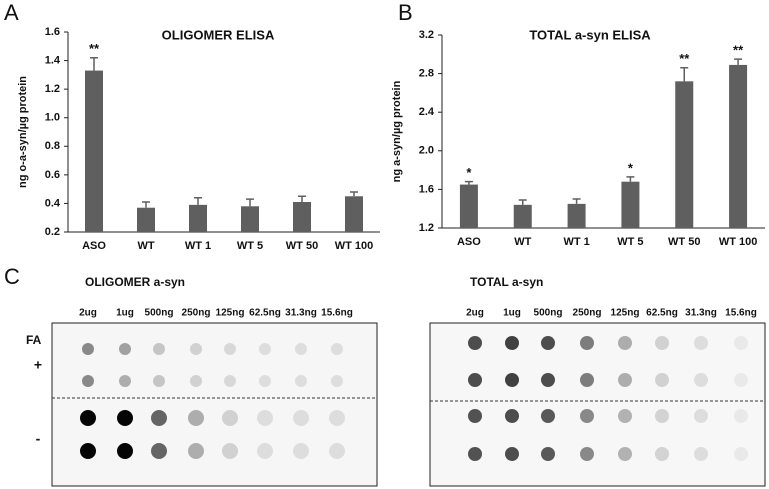 The height and width of the screenshot is (489, 769). What do you see at coordinates (426, 74) in the screenshot?
I see `y-tick-label: 2.8` at bounding box center [426, 74].